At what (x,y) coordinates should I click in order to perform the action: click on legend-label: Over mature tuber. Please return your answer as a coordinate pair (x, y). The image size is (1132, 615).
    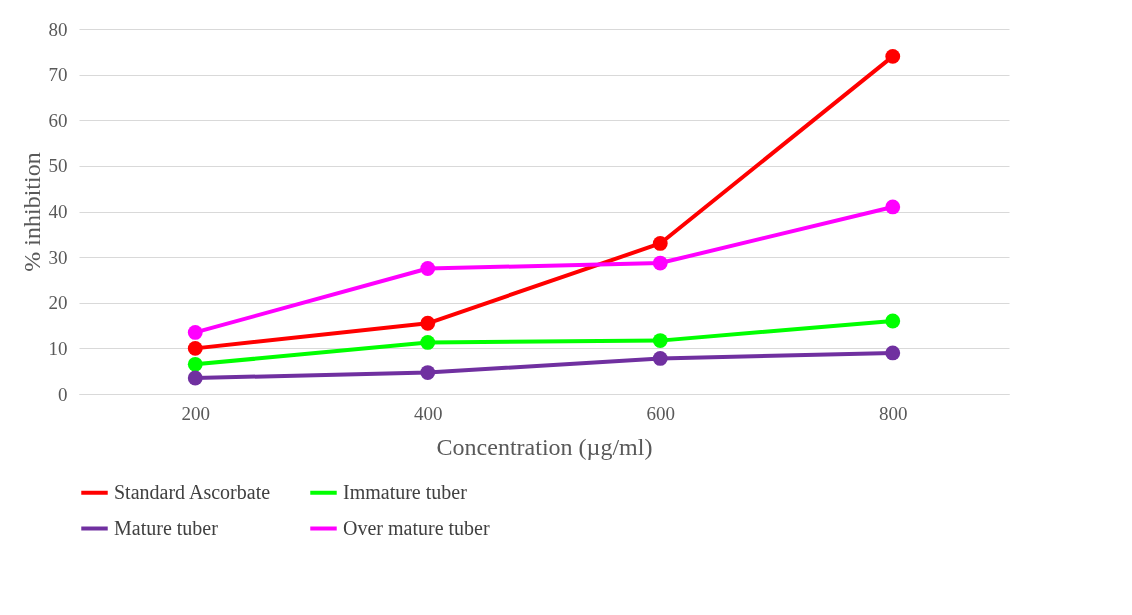
    Looking at the image, I should click on (416, 527).